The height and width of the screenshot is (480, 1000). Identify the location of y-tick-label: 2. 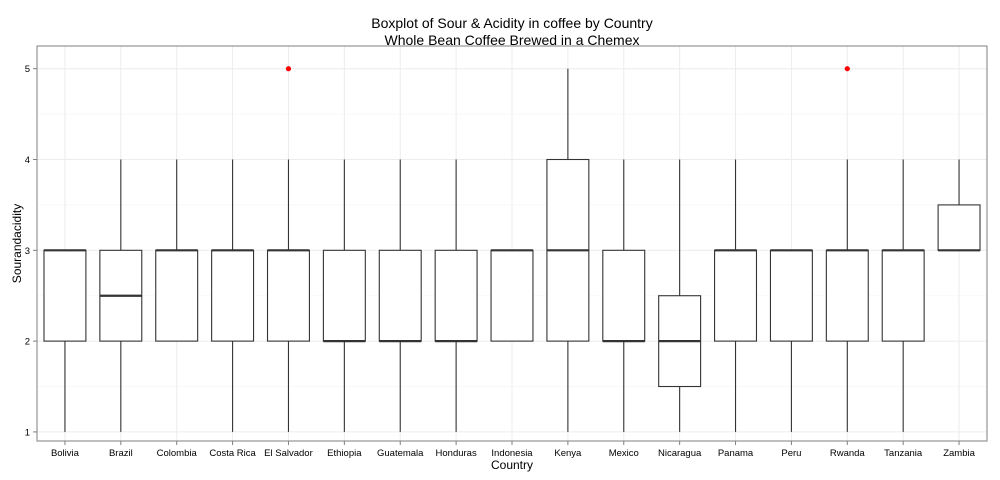
(27, 342).